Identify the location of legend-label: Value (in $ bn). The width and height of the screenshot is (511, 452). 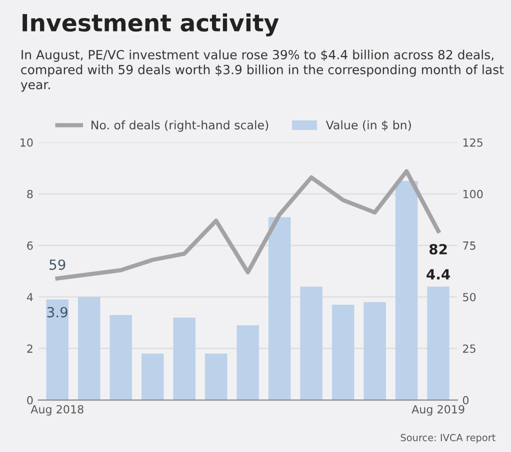
(368, 126).